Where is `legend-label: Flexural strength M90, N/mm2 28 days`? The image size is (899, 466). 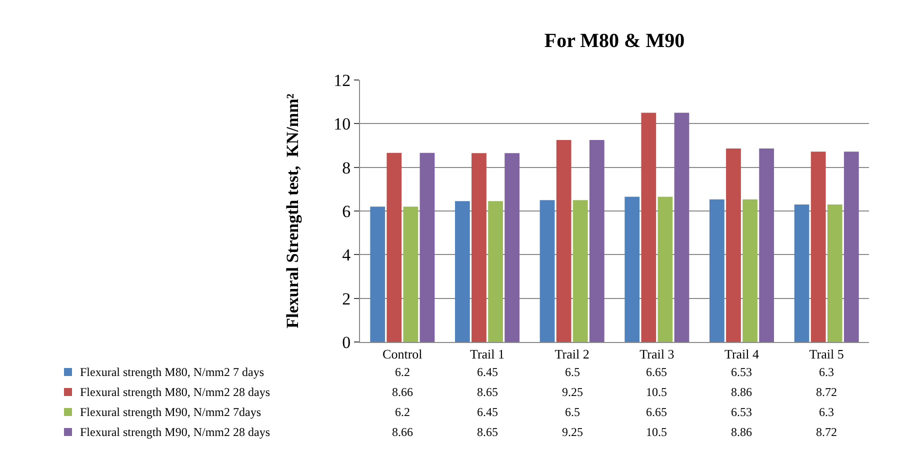
legend-label: Flexural strength M90, N/mm2 28 days is located at coordinates (175, 432).